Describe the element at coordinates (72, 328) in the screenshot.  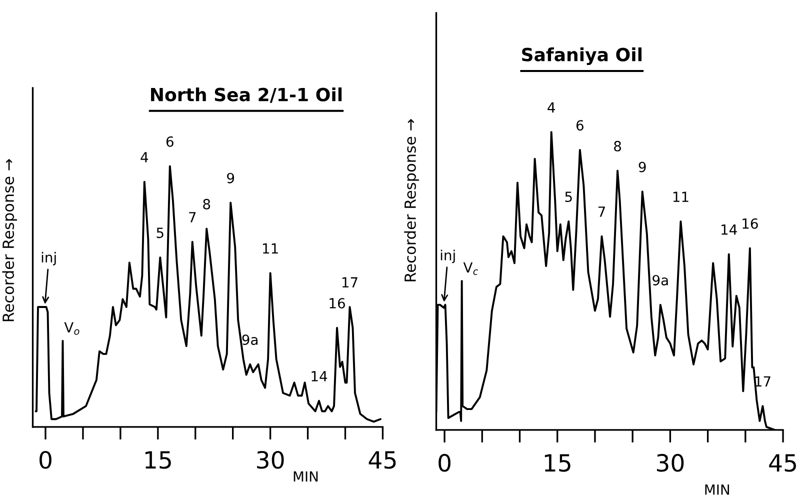
I see `annotation: V$_{o}$` at that location.